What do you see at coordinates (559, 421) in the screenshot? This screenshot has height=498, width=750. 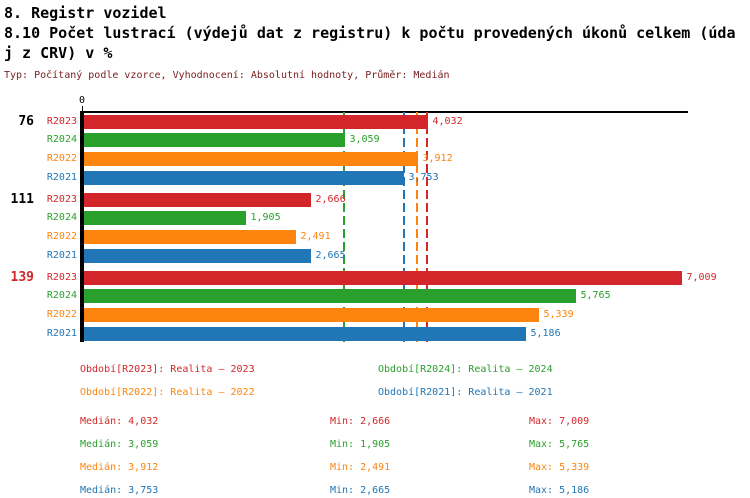 I see `stat-max-r2023: Max: 7,009` at bounding box center [559, 421].